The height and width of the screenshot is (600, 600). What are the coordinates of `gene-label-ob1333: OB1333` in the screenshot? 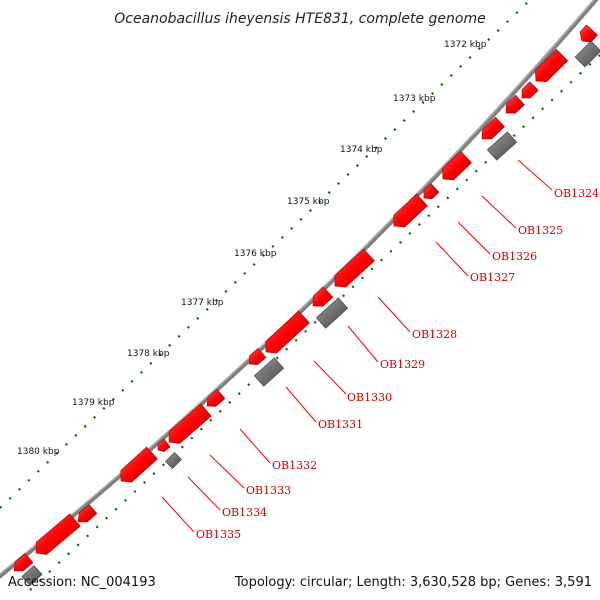 It's located at (268, 490).